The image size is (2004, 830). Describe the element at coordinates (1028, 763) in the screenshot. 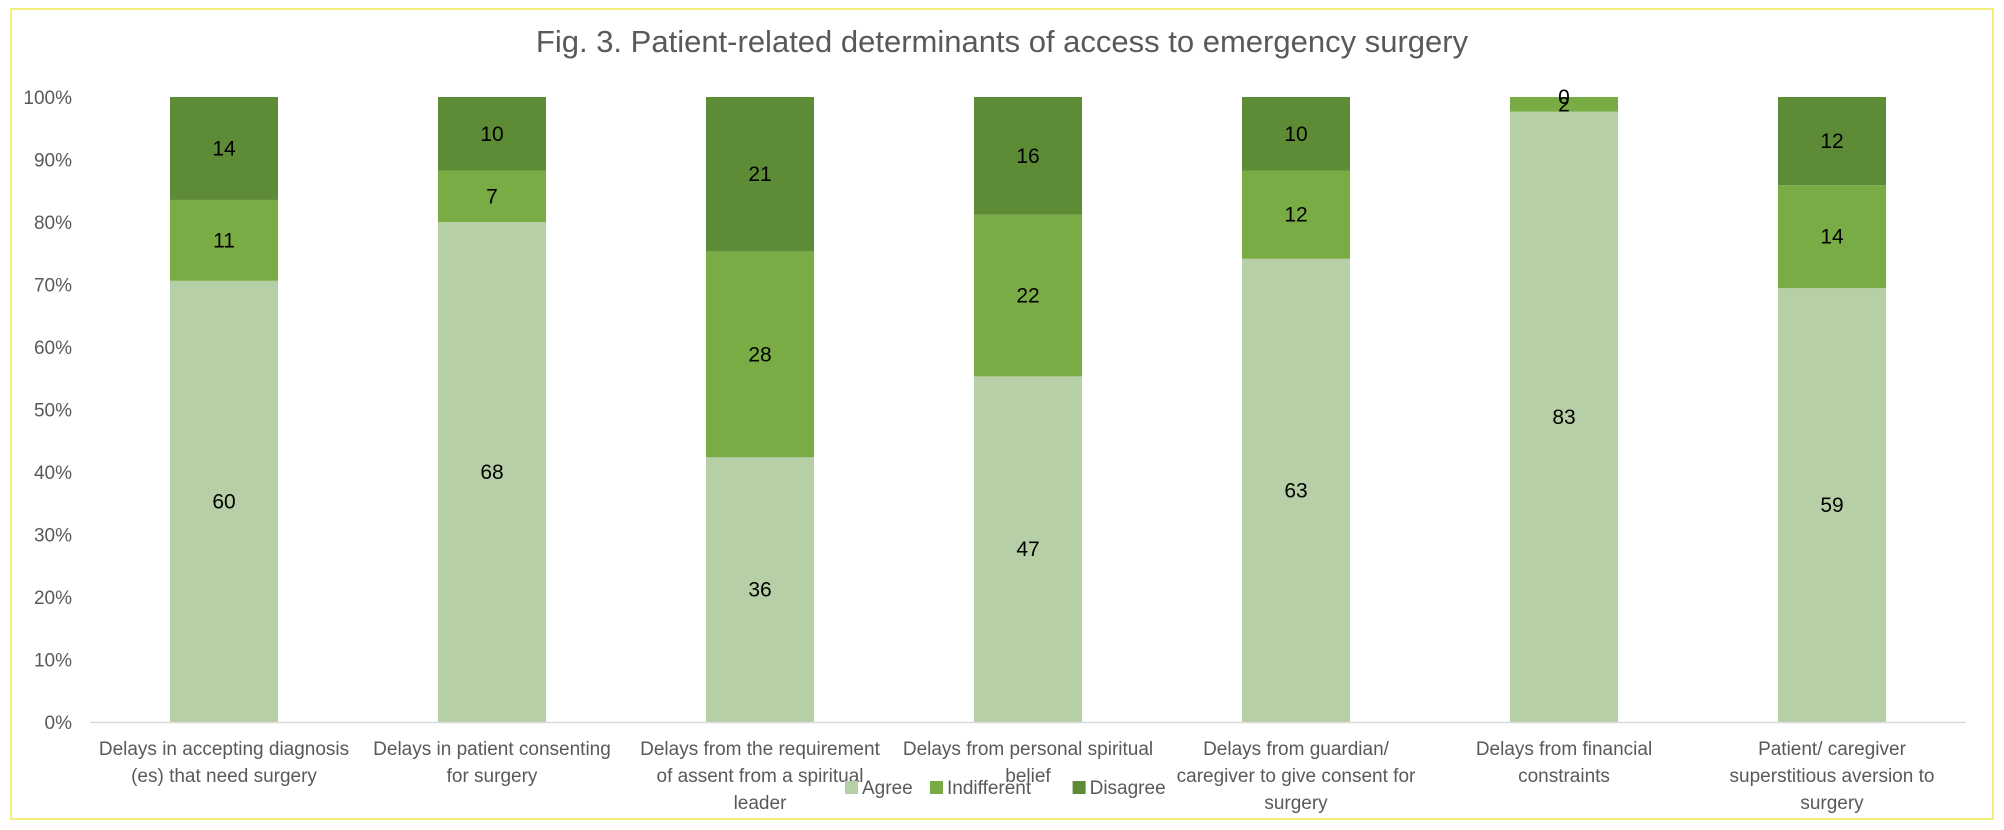

I see `x-tick-label: Delays from personal spiritual belief` at that location.